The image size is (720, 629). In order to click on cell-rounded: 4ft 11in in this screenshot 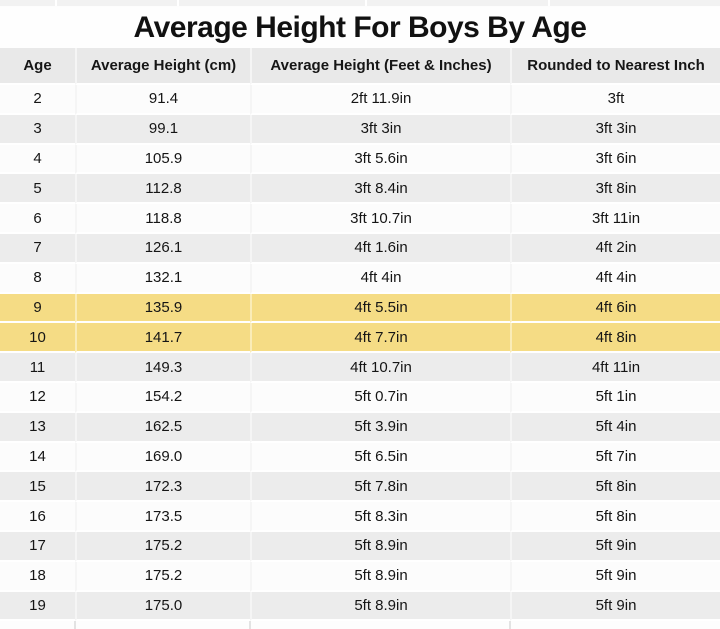, I will do `click(615, 368)`.